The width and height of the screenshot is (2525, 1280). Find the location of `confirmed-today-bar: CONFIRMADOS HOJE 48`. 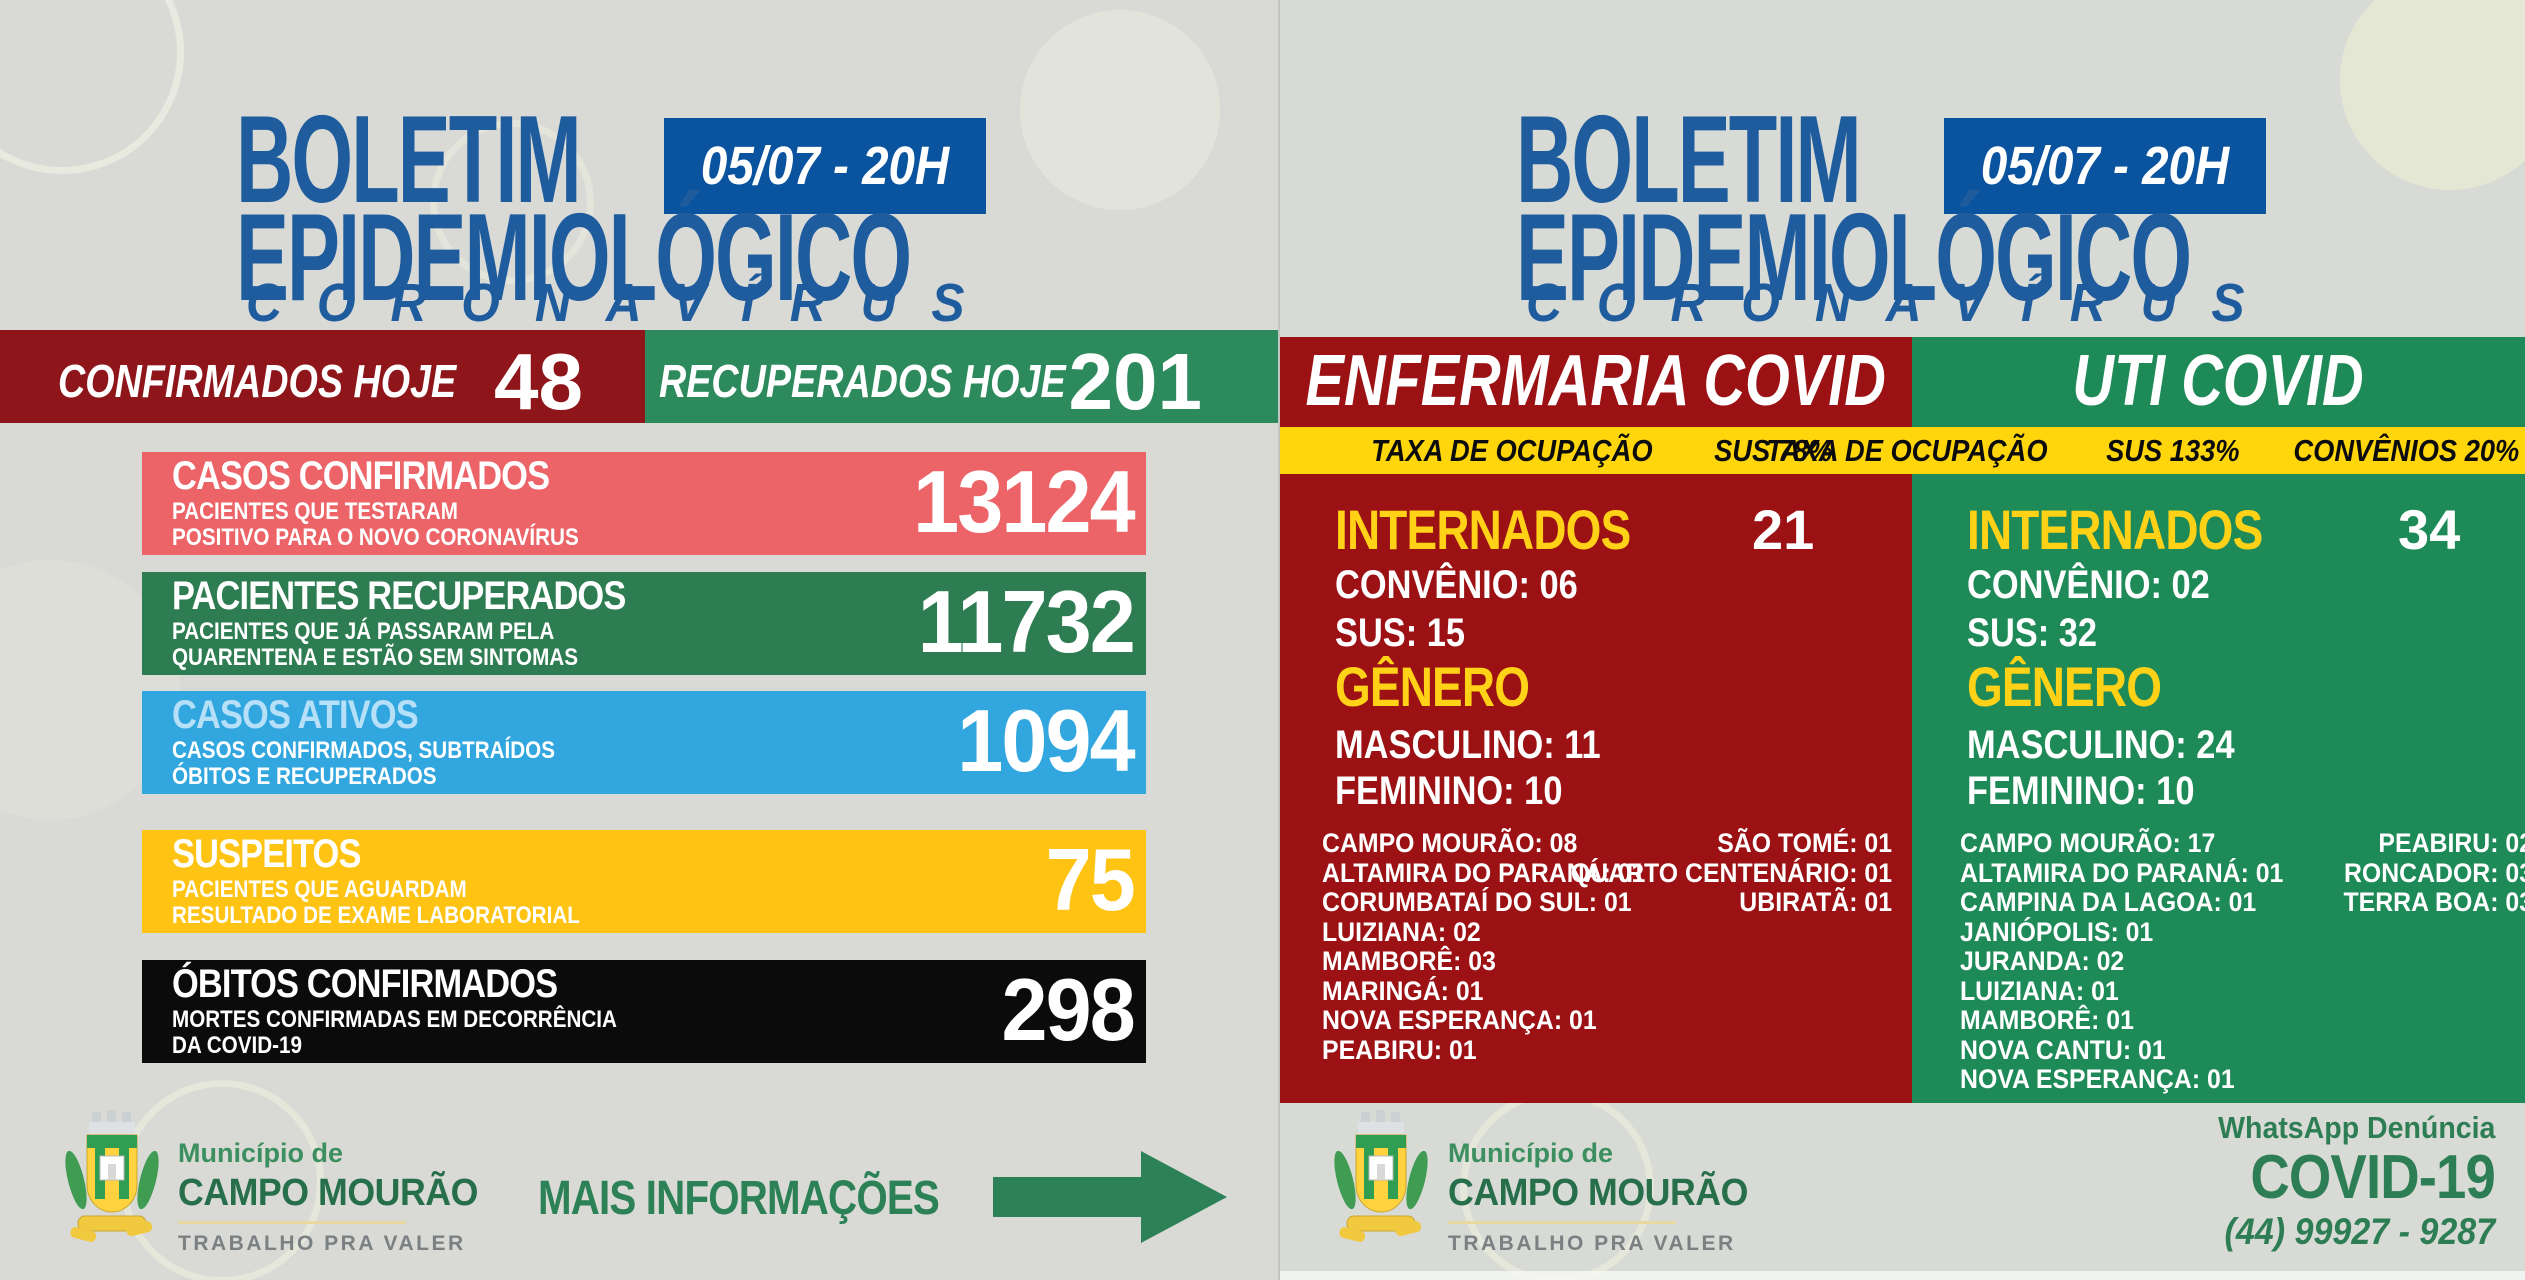

confirmed-today-bar: CONFIRMADOS HOJE 48 is located at coordinates (322, 378).